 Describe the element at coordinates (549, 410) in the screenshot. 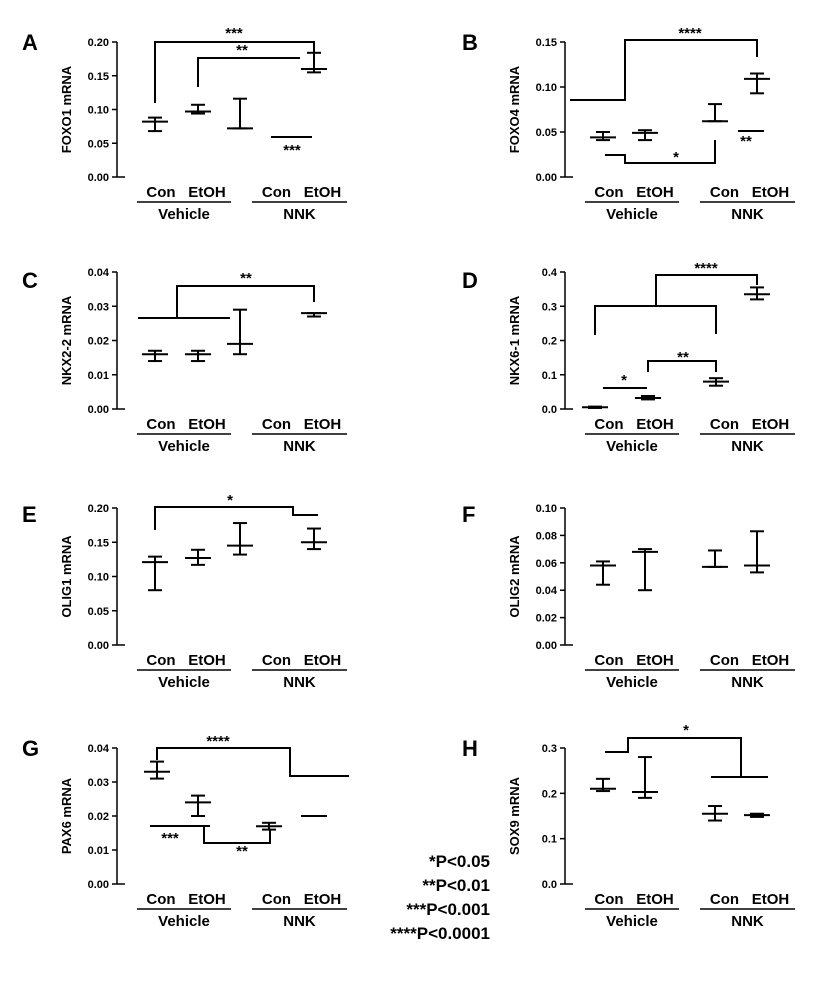

I see `y-tick-label: 0.0` at that location.